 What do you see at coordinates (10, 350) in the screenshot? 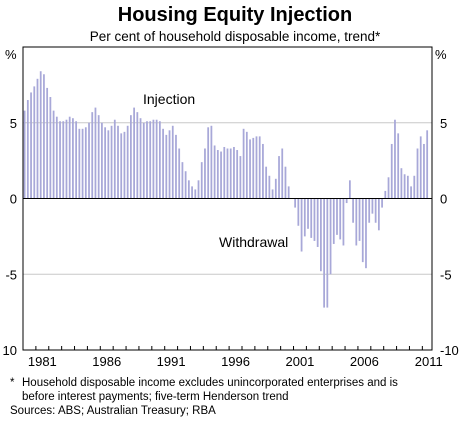
I see `y-tick-label-left-4: 10` at bounding box center [10, 350].